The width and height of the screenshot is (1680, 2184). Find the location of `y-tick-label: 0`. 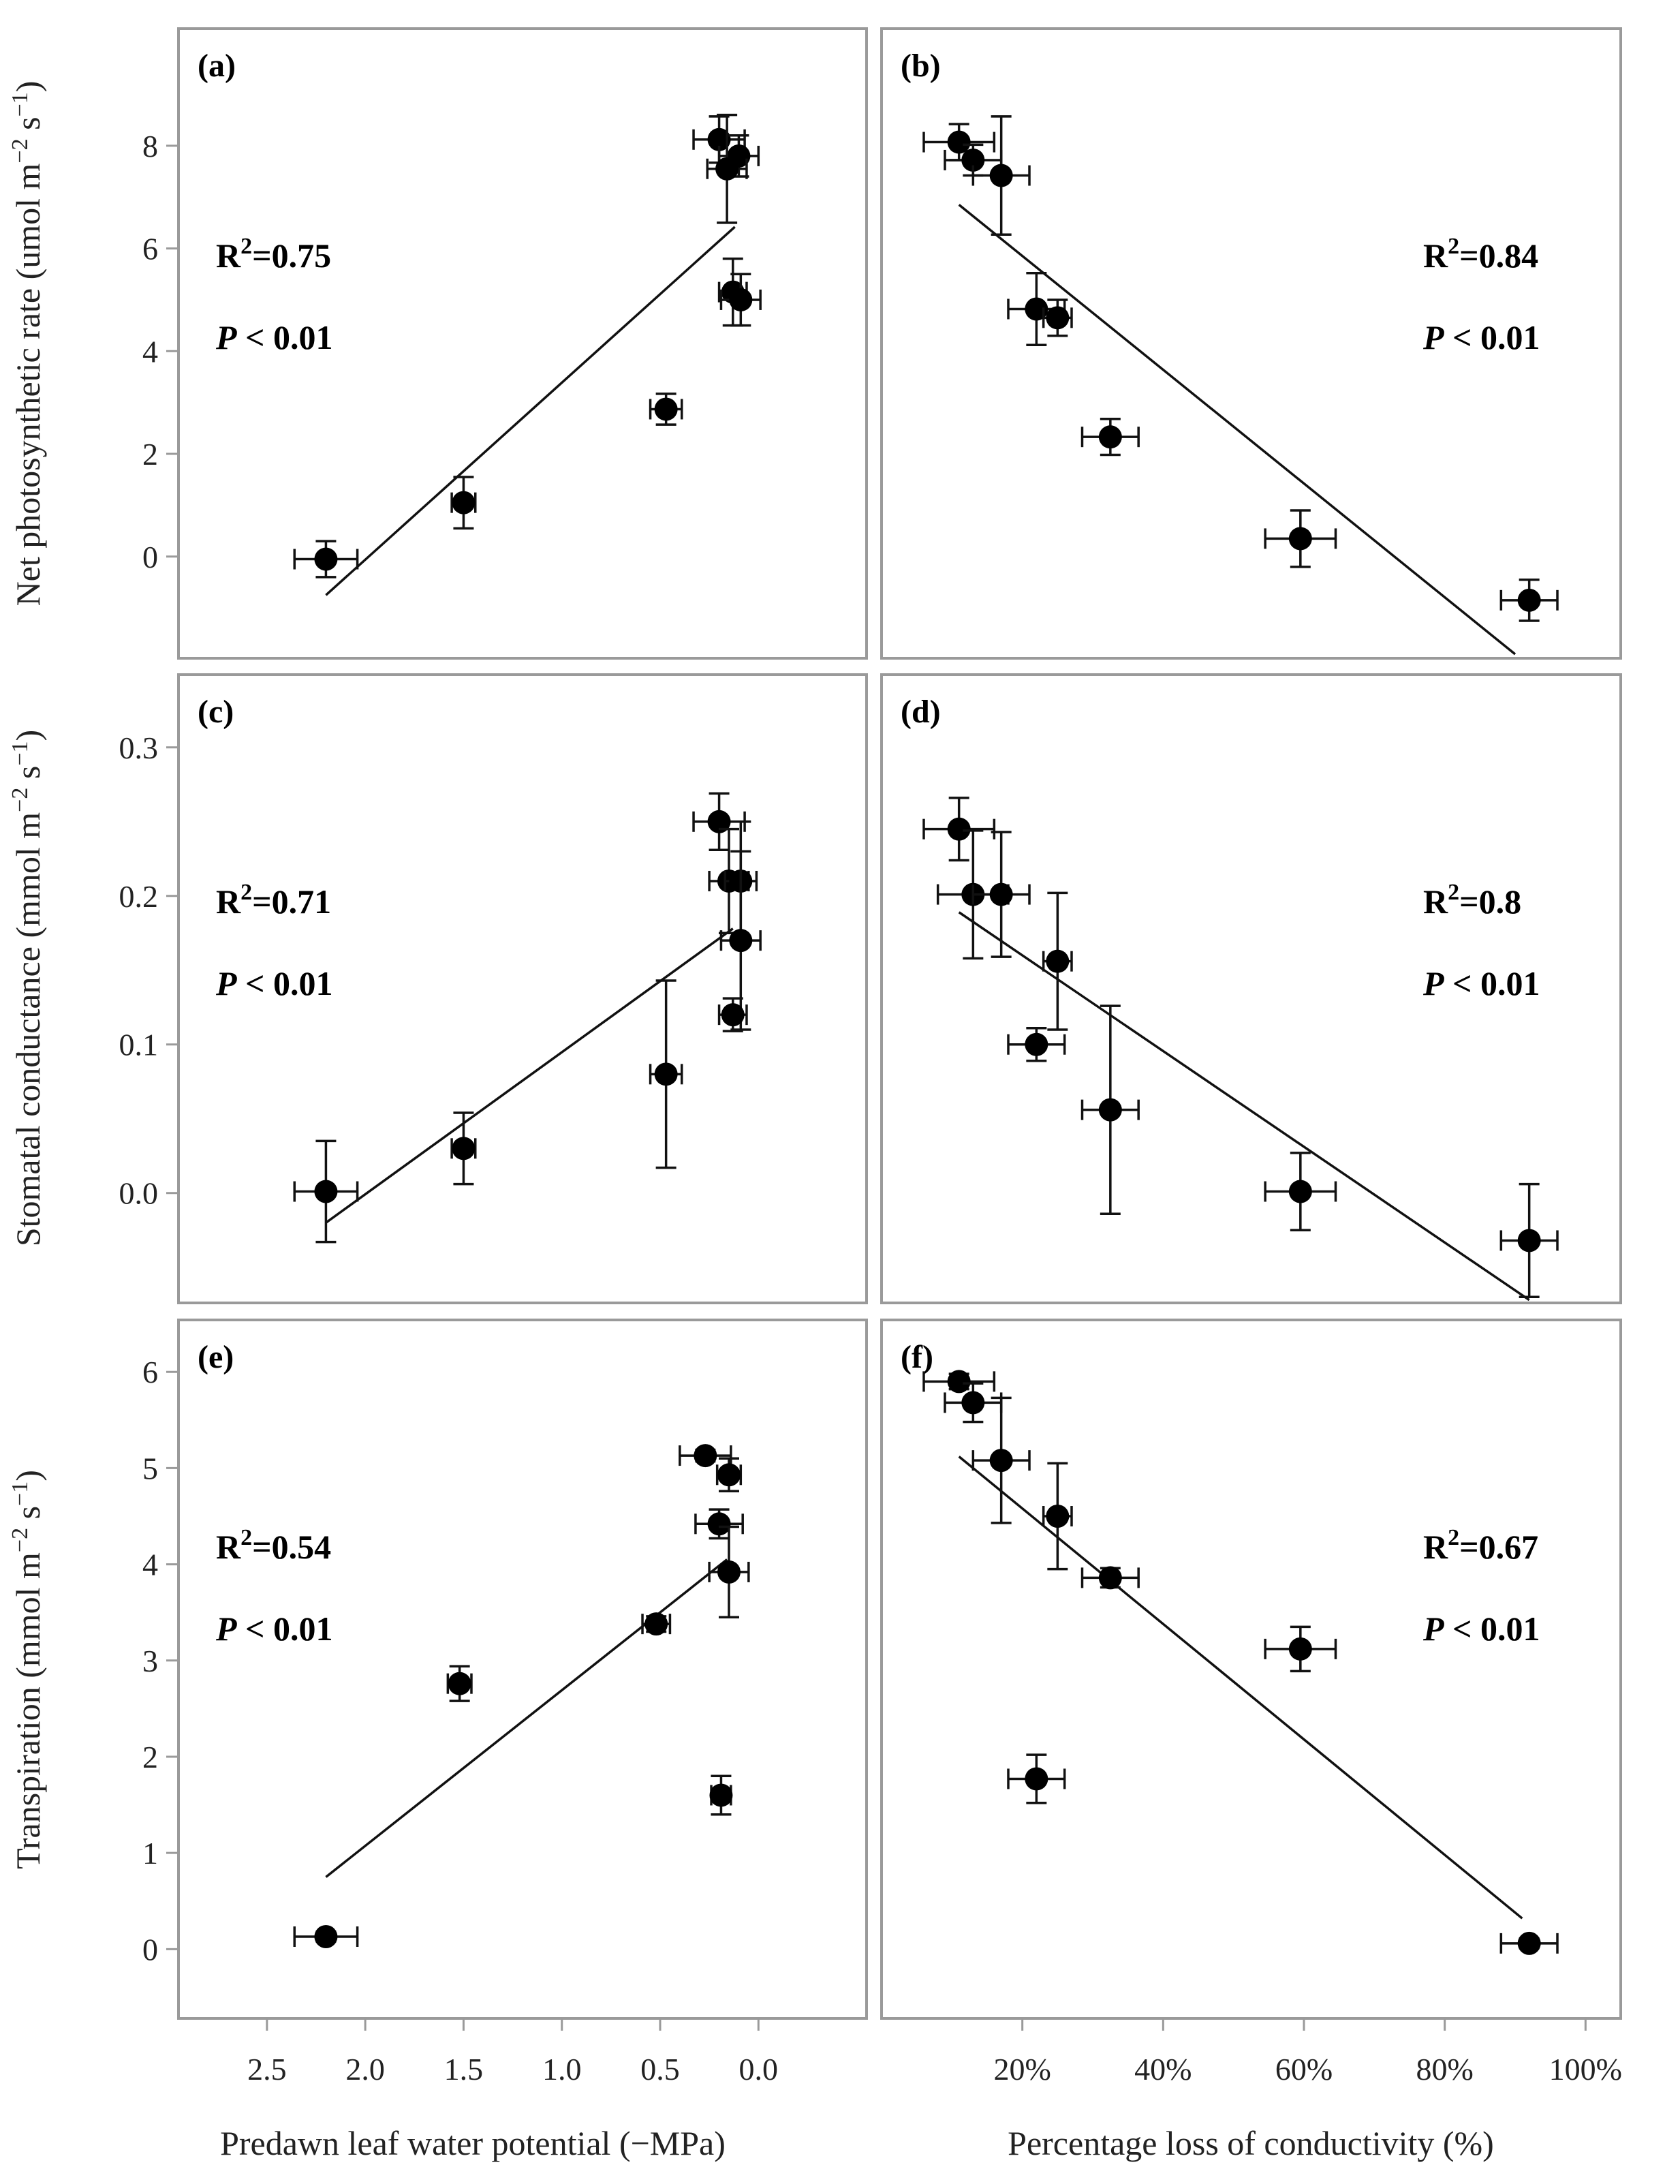

y-tick-label: 0 is located at coordinates (150, 1949).